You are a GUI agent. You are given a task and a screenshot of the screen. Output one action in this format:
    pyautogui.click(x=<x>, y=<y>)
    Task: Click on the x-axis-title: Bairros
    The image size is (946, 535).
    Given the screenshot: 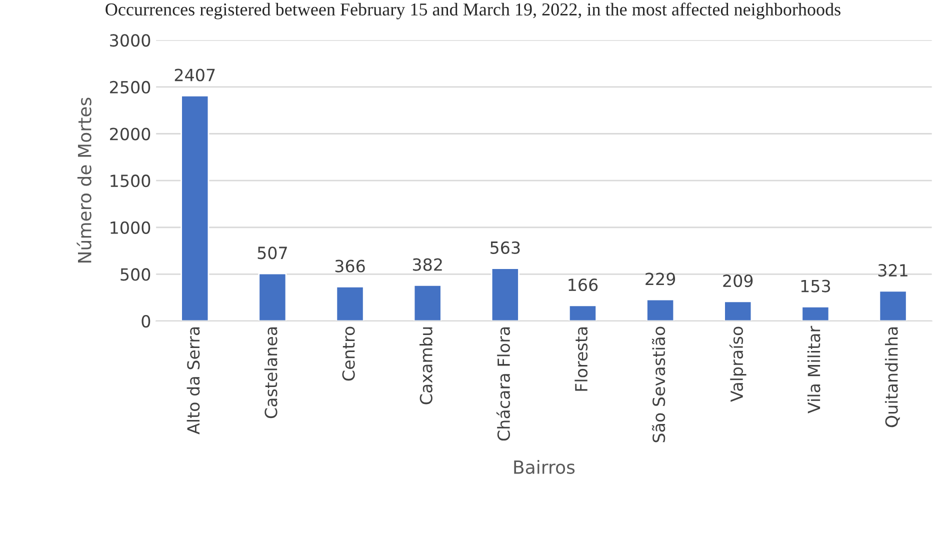 What is the action you would take?
    pyautogui.click(x=544, y=467)
    